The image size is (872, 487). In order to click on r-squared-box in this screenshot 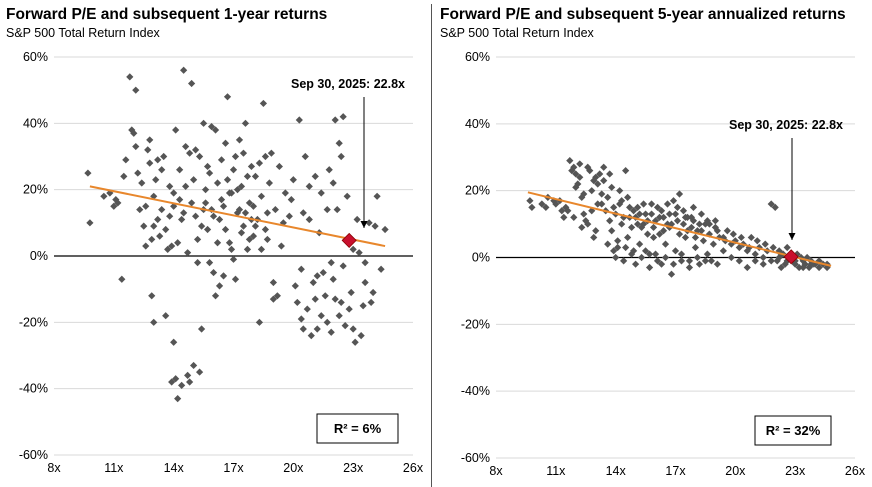, I will do `click(793, 430)`.